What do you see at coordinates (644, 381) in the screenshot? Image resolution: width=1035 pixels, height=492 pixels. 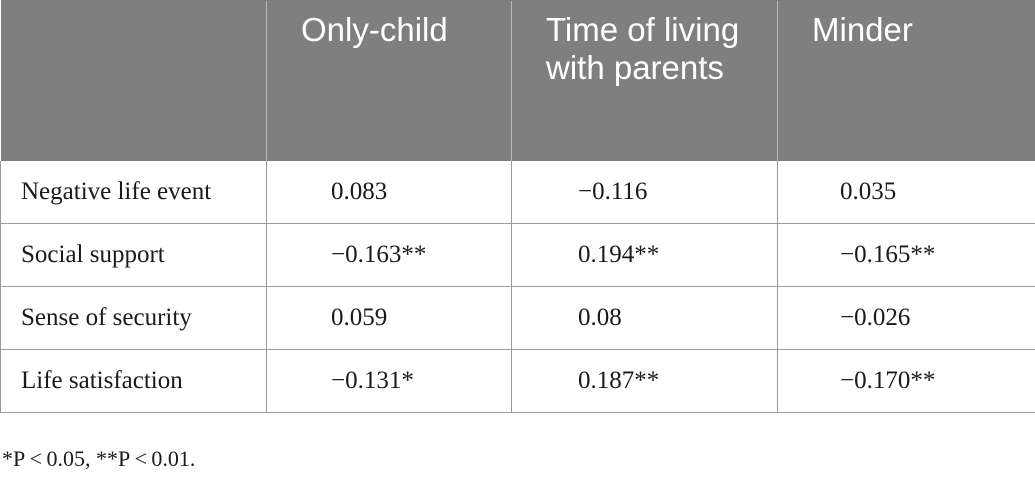 I see `cell-time-living: 0.187**` at bounding box center [644, 381].